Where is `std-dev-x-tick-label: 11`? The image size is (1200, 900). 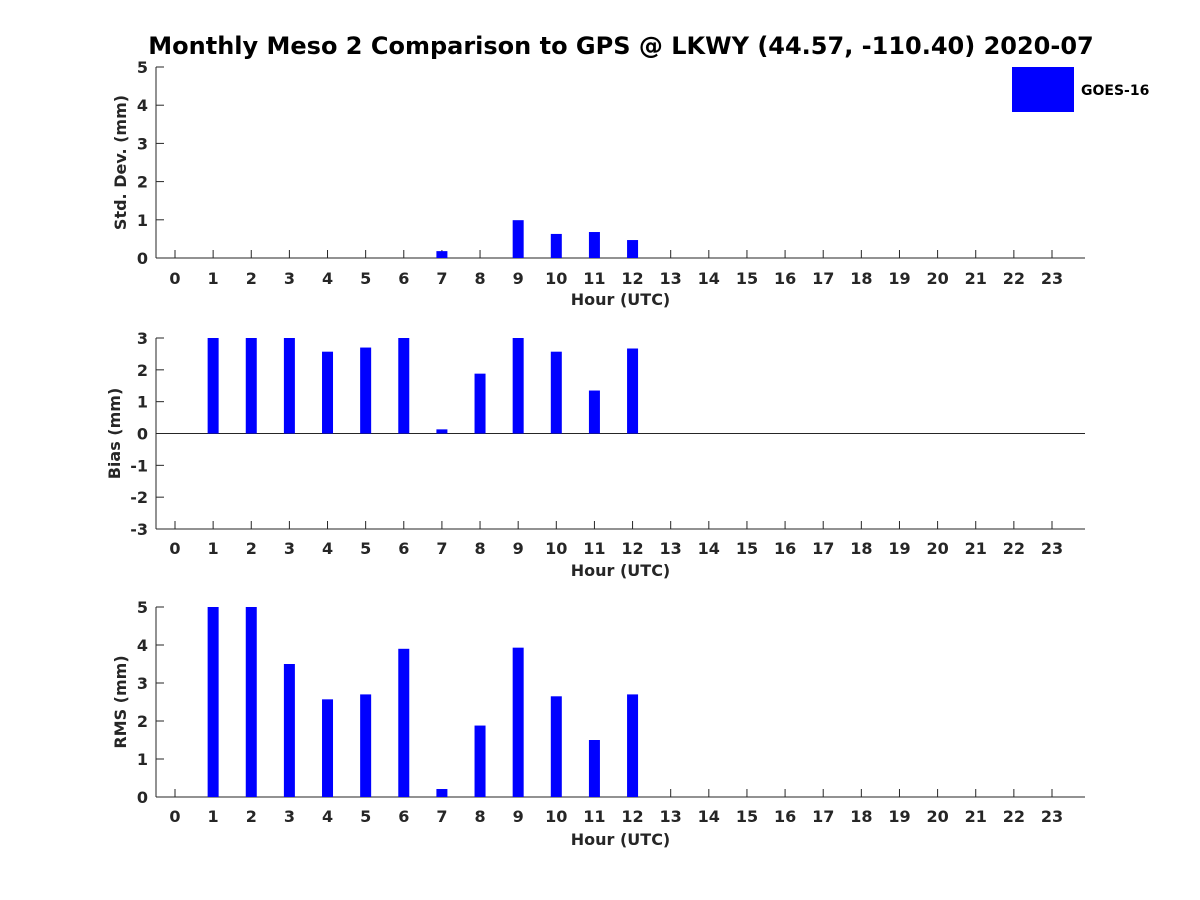 std-dev-x-tick-label: 11 is located at coordinates (594, 278).